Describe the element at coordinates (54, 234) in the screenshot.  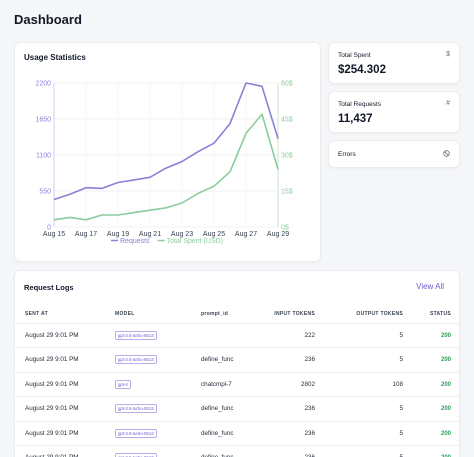
I see `x-tick-label: Aug 15` at that location.